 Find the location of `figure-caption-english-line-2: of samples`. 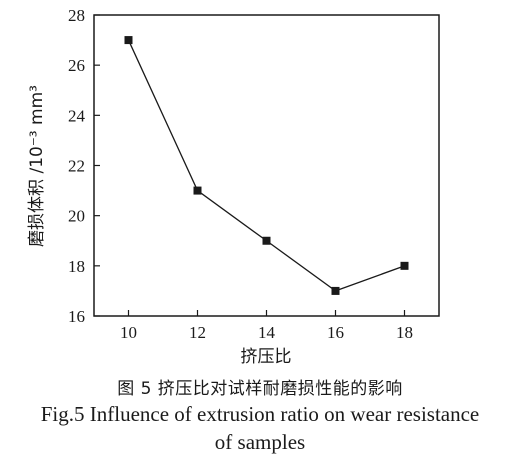

figure-caption-english-line-2: of samples is located at coordinates (260, 442).